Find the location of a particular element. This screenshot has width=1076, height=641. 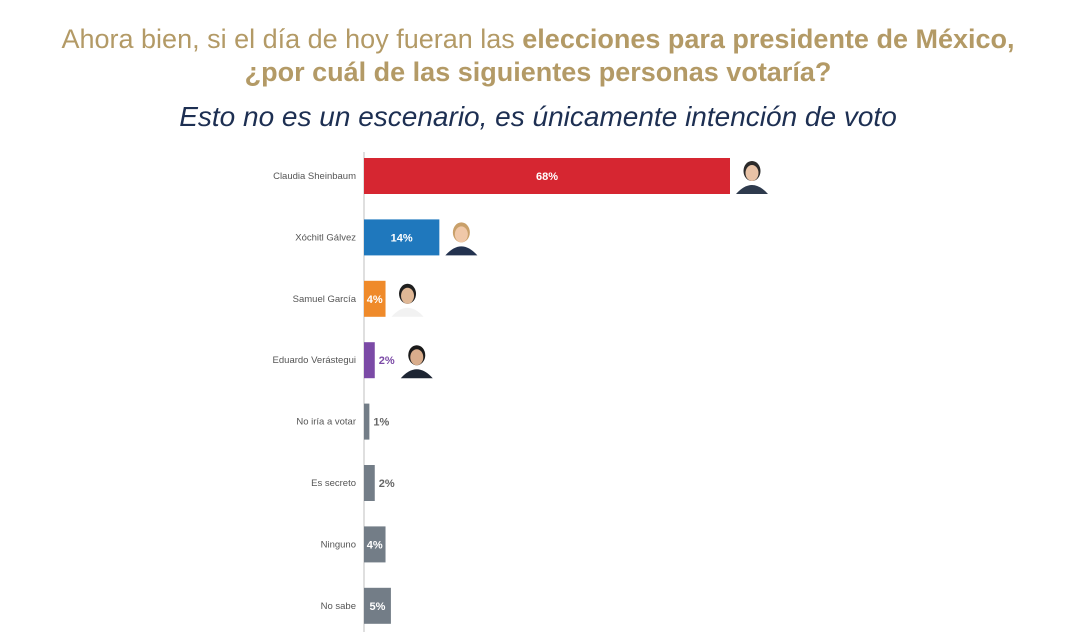

question-line-1-normal: Ahora bien, si el día de hoy fueran las is located at coordinates (292, 39).